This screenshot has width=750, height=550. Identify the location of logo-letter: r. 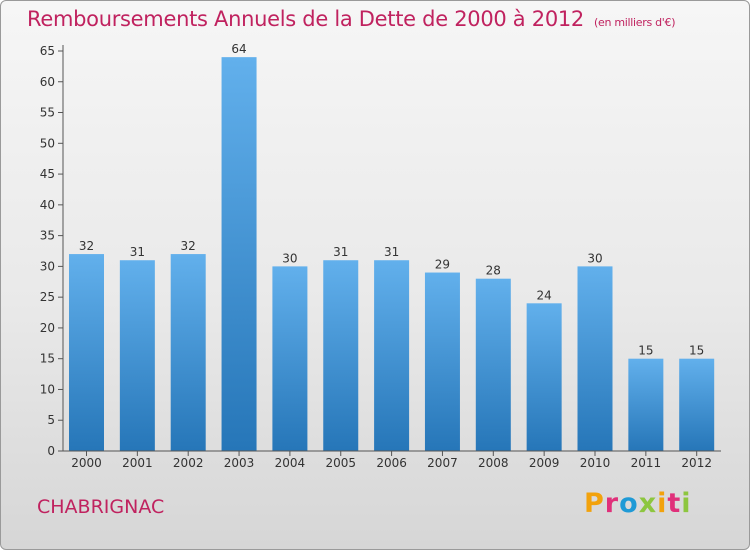
(612, 503).